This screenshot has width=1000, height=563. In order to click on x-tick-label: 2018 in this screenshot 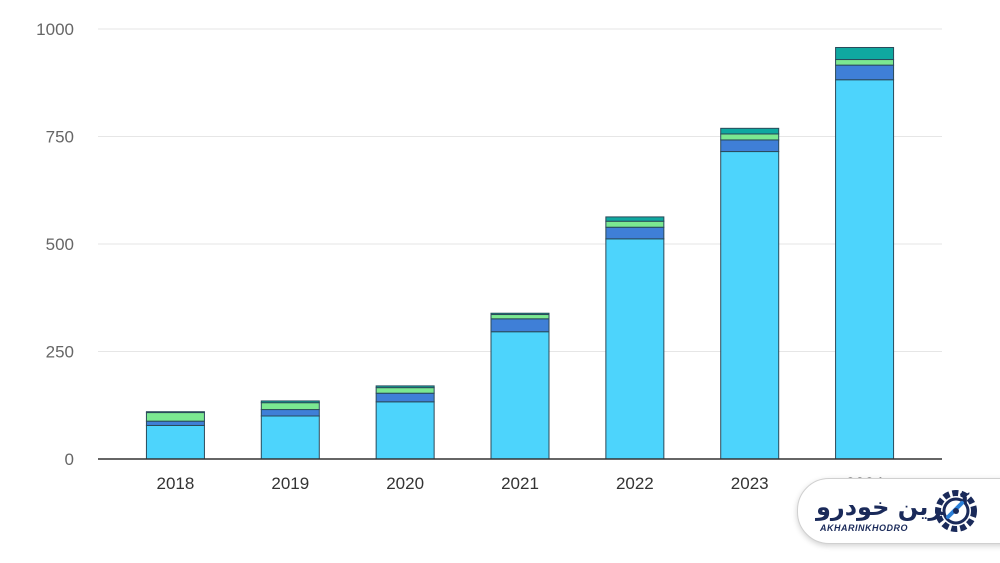, I will do `click(176, 483)`.